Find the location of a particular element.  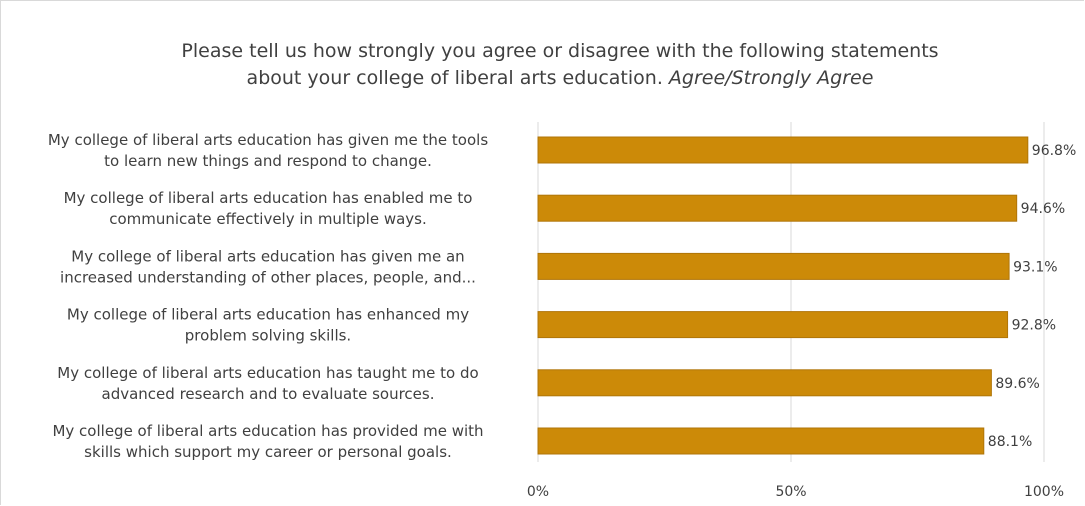

x-tick-label-0: 0% is located at coordinates (538, 492).